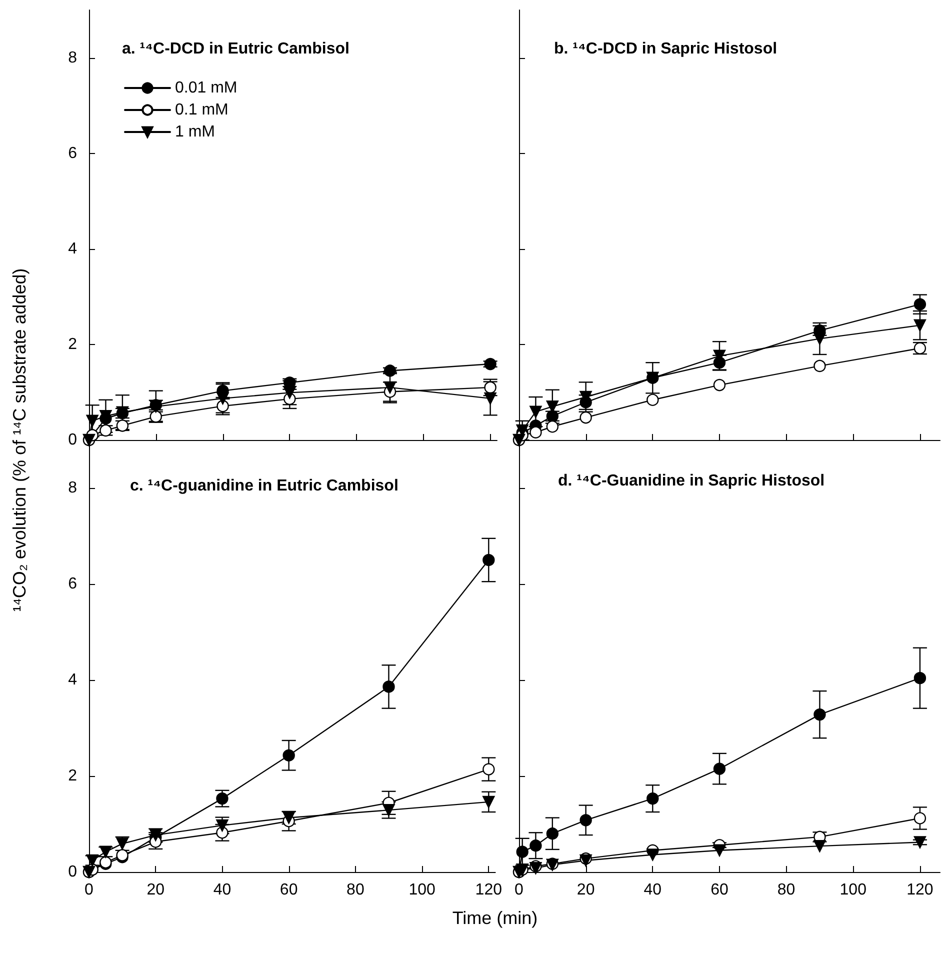  What do you see at coordinates (206, 88) in the screenshot?
I see `legend-label: 0.01 mM` at bounding box center [206, 88].